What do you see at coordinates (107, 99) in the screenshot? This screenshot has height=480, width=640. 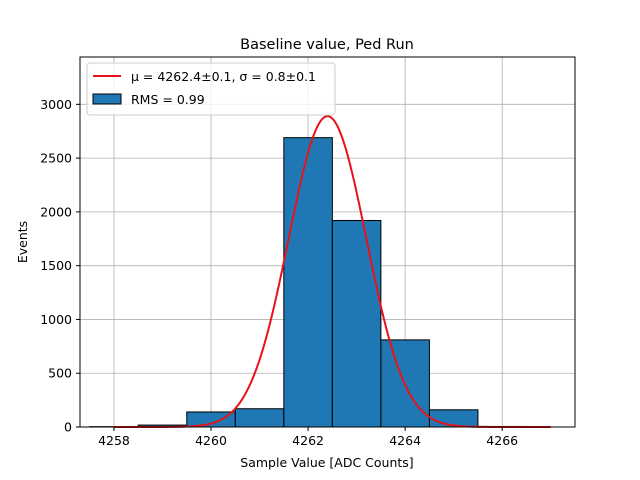 I see `legend-rms-swatch` at bounding box center [107, 99].